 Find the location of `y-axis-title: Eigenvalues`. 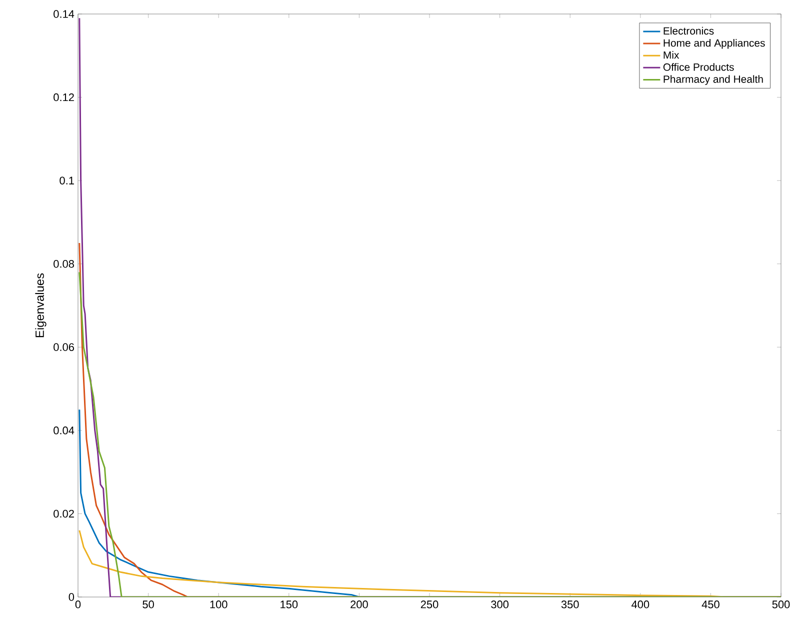

y-axis-title: Eigenvalues is located at coordinates (40, 305).